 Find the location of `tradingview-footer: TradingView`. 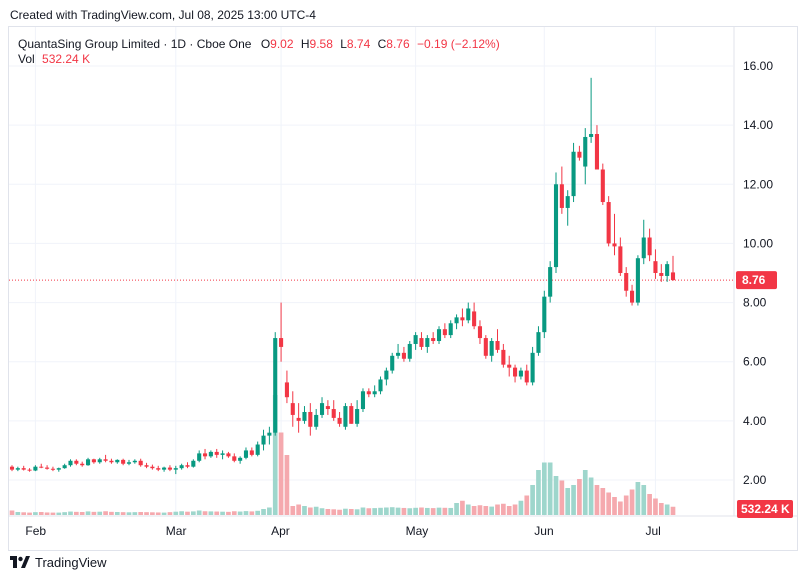

tradingview-footer: TradingView is located at coordinates (58, 562).